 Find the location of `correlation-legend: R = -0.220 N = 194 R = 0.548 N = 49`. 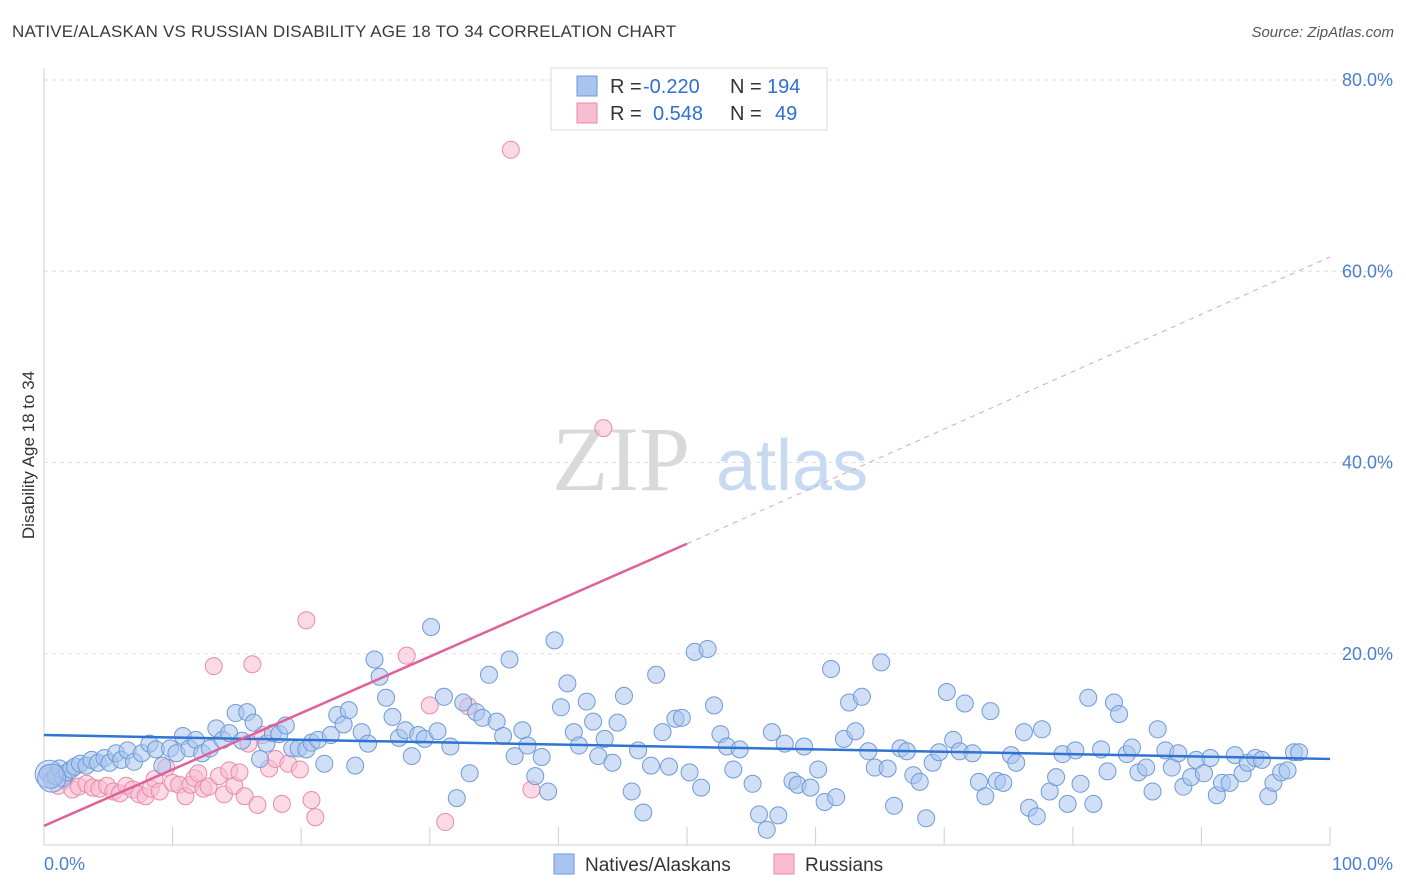

correlation-legend: R = -0.220 N = 194 R = 0.548 N = 49 is located at coordinates (689, 99).